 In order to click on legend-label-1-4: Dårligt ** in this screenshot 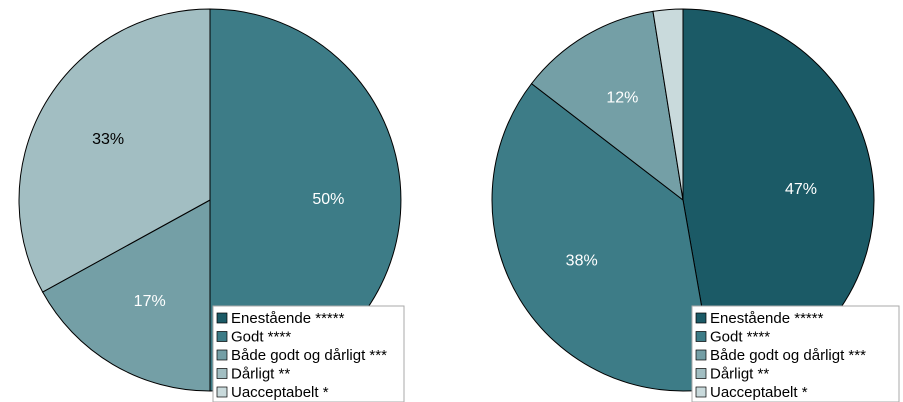, I will do `click(260, 374)`.